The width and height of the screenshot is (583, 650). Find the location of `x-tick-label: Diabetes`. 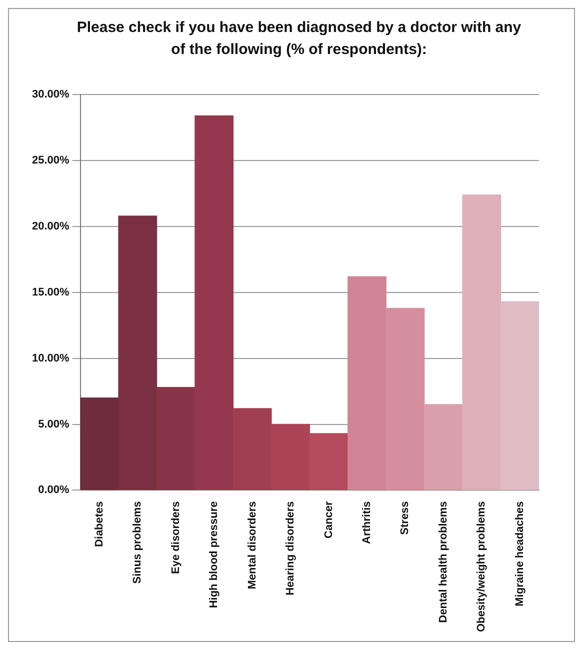

x-tick-label: Diabetes is located at coordinates (99, 524).